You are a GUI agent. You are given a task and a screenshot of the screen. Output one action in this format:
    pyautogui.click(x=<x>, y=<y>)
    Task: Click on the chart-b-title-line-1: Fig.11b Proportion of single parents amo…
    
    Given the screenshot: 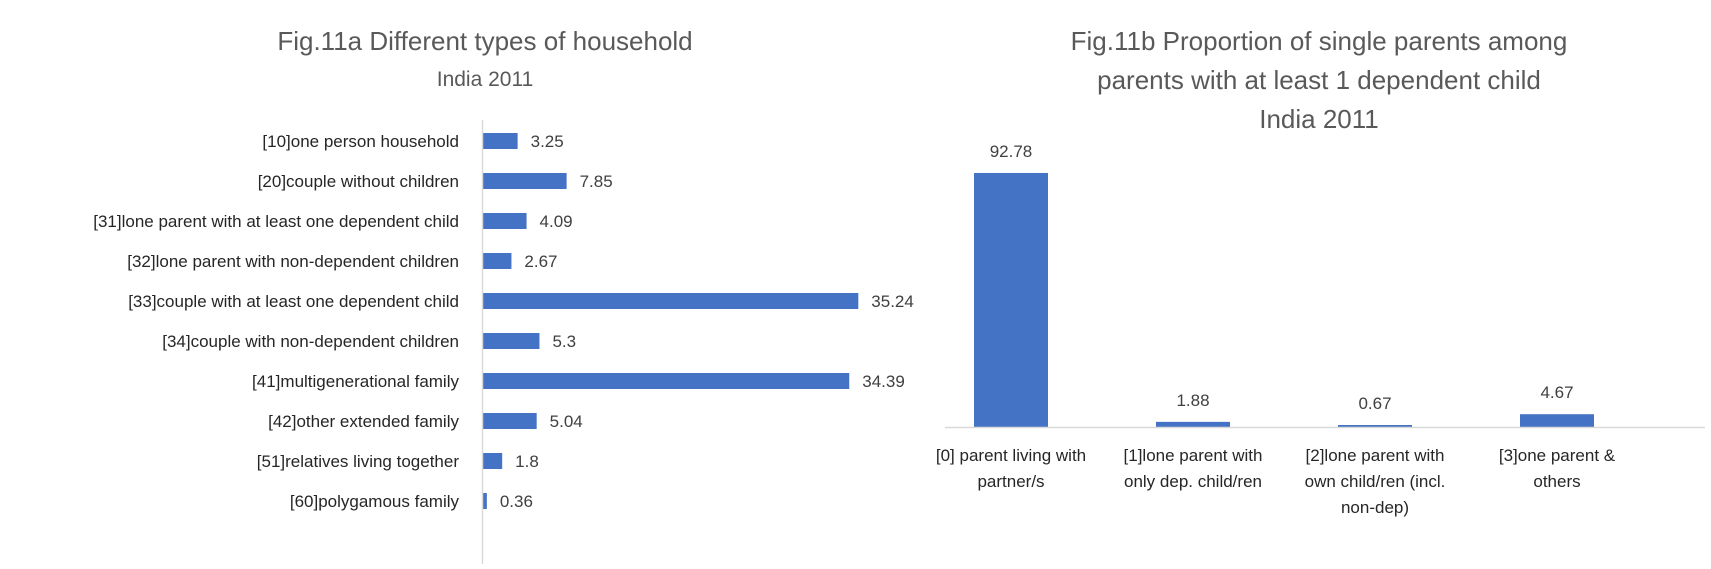 What is the action you would take?
    pyautogui.click(x=1319, y=41)
    